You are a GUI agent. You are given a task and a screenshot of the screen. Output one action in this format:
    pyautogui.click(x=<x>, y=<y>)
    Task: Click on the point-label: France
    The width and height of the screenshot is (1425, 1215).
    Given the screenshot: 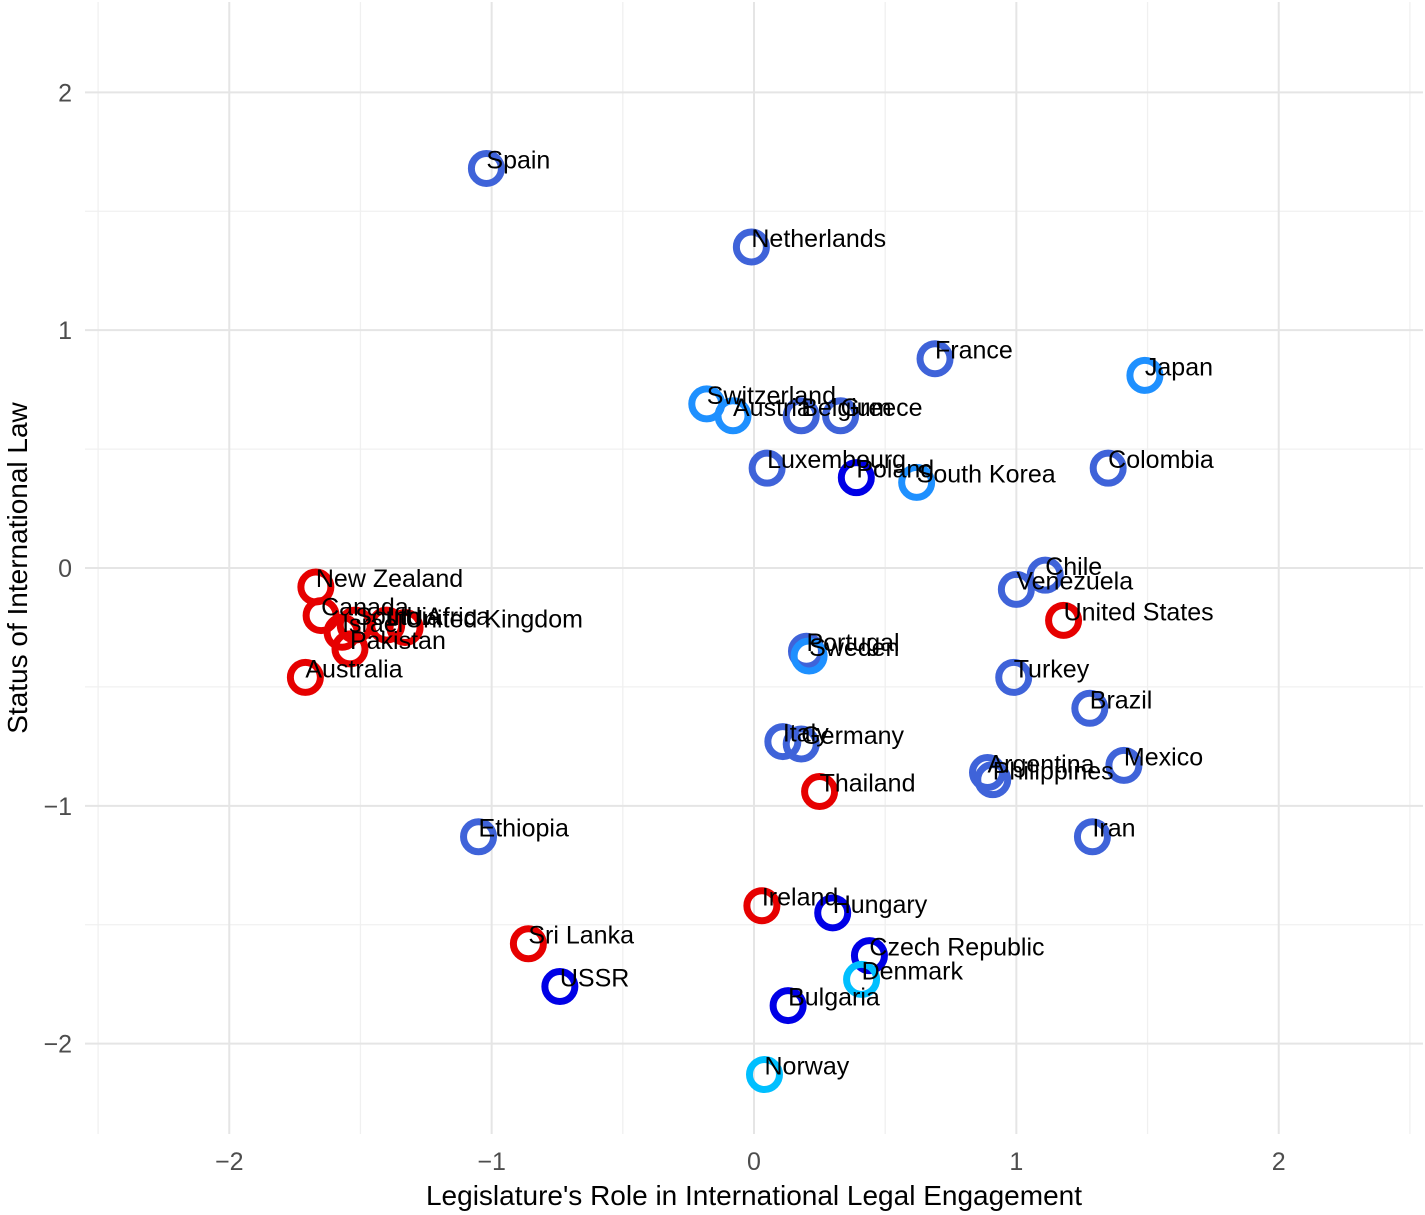 What is the action you would take?
    pyautogui.click(x=974, y=351)
    